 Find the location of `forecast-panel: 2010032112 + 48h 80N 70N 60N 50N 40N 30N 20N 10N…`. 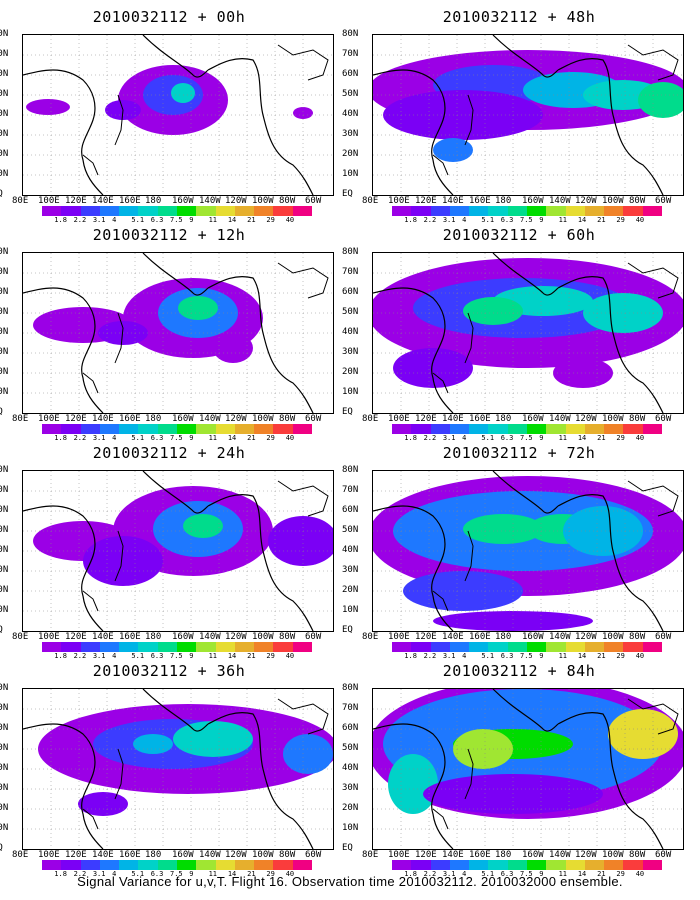

forecast-panel: 2010032112 + 48h 80N 70N 60N 50N 40N 30N 20N 10N… is located at coordinates (513, 116).